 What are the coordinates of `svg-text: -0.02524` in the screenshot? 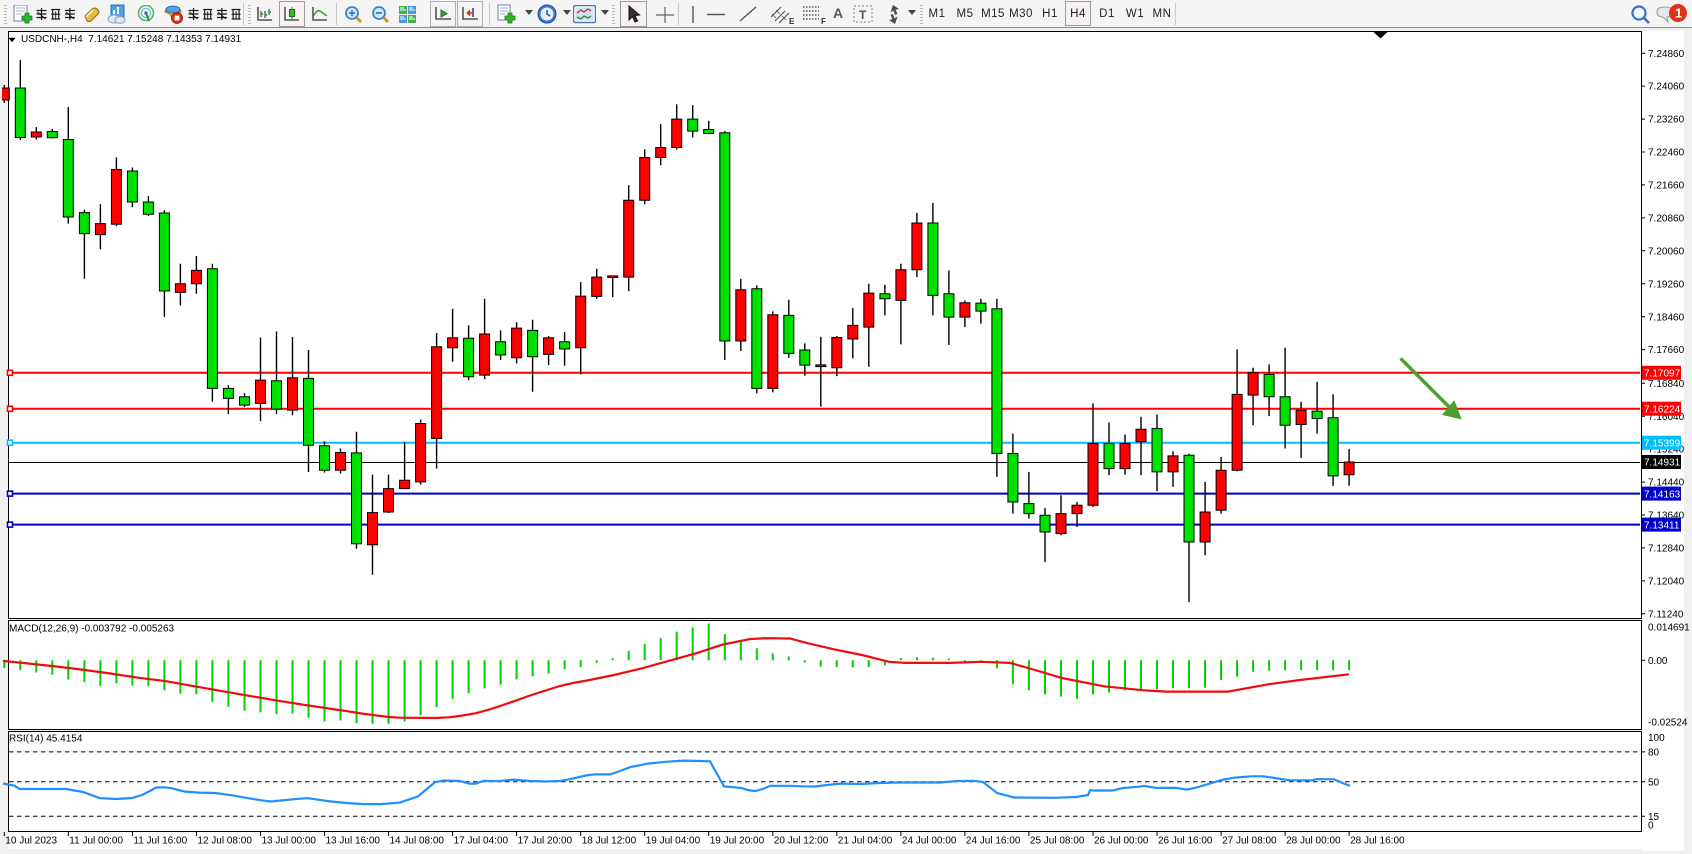 It's located at (1668, 722).